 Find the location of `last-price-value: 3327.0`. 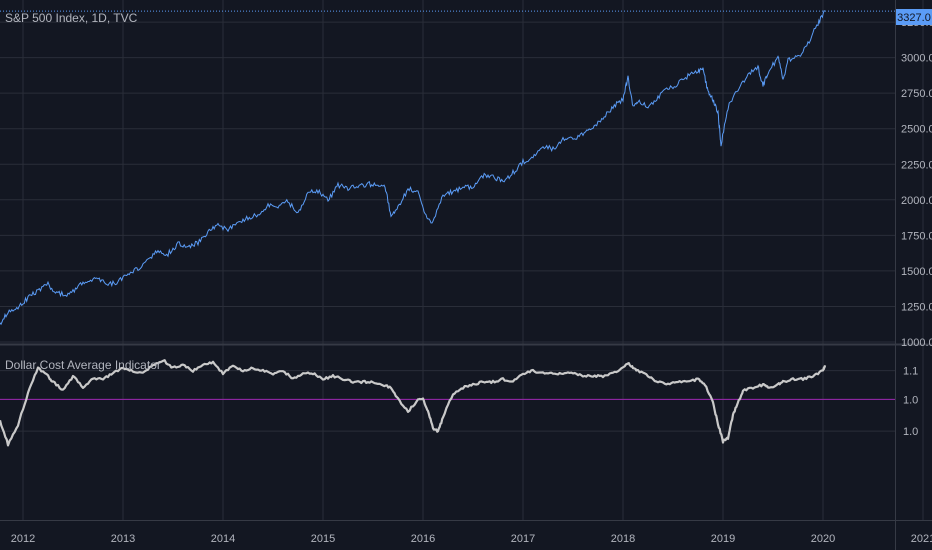

last-price-value: 3327.0 is located at coordinates (914, 18).